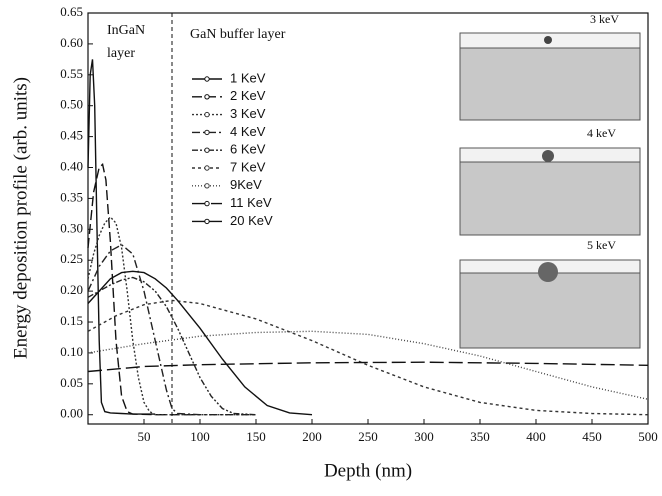 This screenshot has width=662, height=496. What do you see at coordinates (71, 351) in the screenshot?
I see `y-tick-label: 0.10` at bounding box center [71, 351].